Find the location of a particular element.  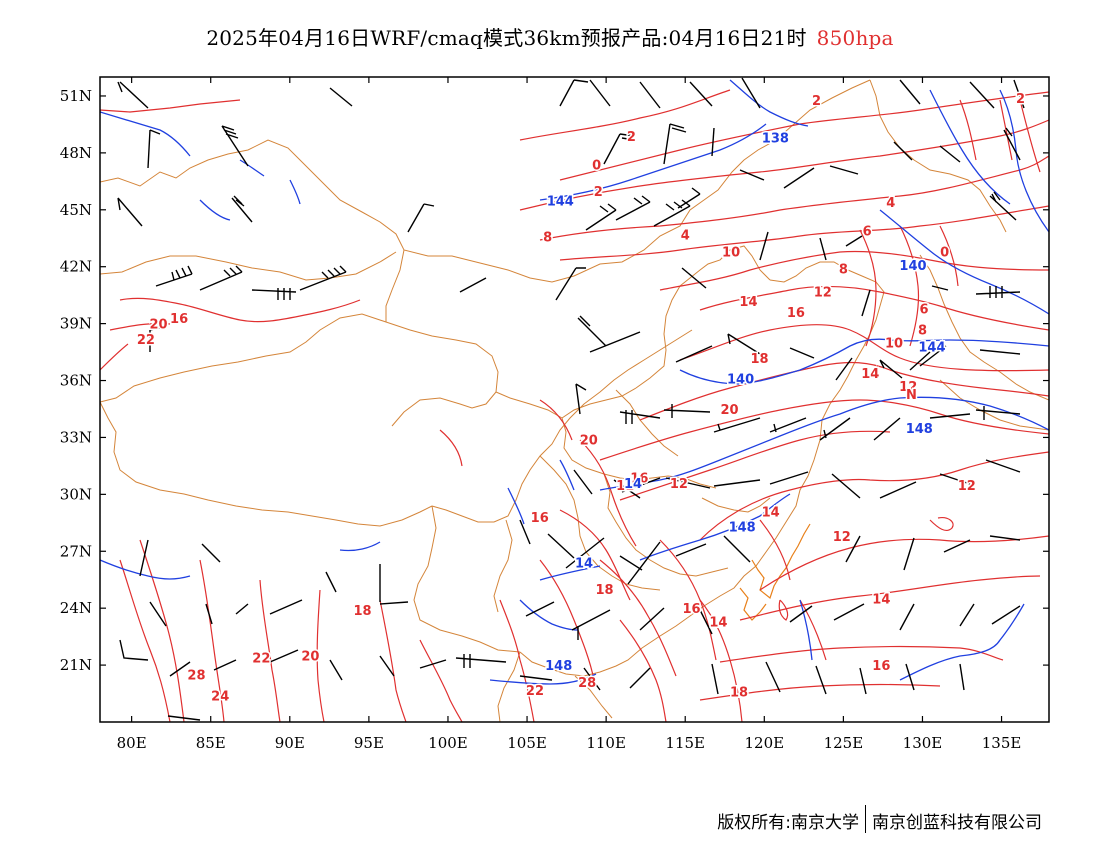

x-tick-label: 105E is located at coordinates (527, 743).